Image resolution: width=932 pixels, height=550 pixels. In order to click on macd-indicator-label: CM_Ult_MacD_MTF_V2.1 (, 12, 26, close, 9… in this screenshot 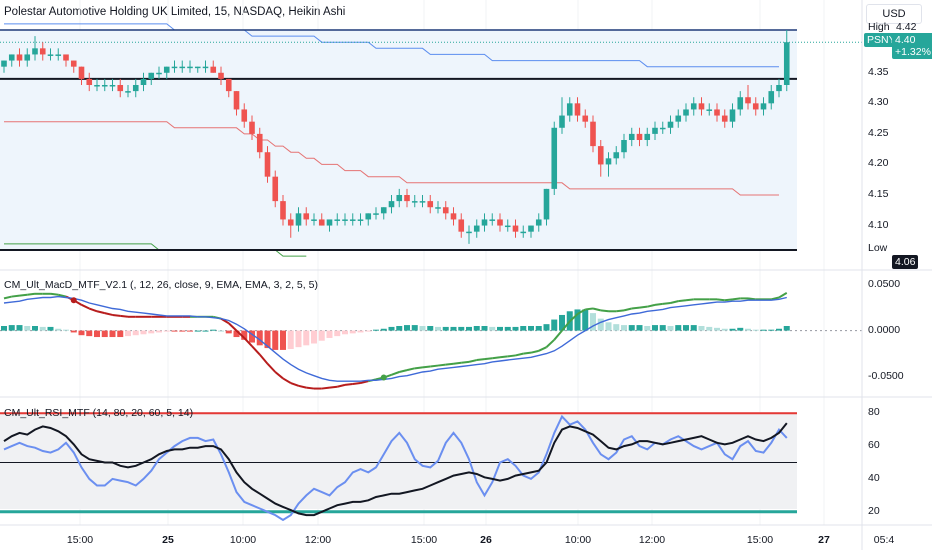, I will do `click(161, 285)`.